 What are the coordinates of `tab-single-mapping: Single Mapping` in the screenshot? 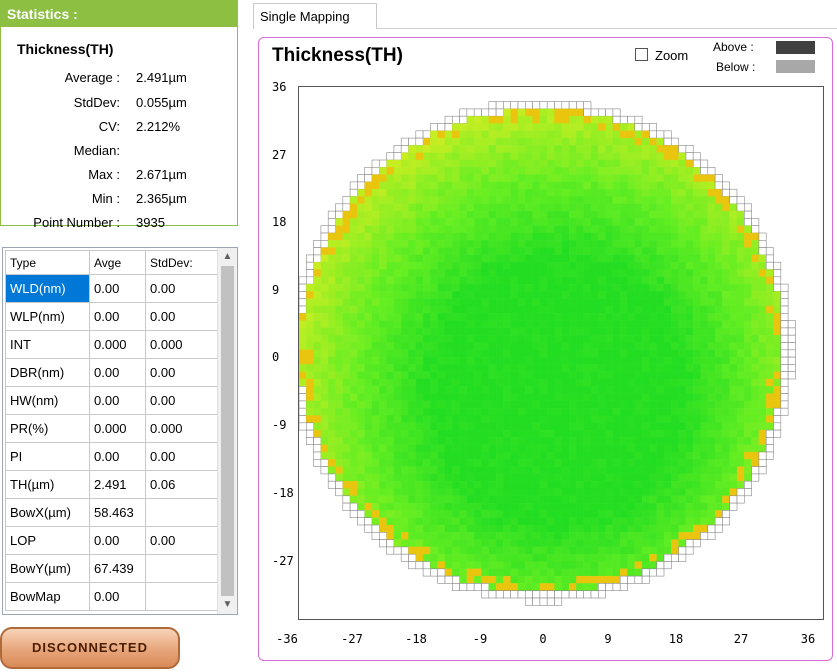 It's located at (315, 16).